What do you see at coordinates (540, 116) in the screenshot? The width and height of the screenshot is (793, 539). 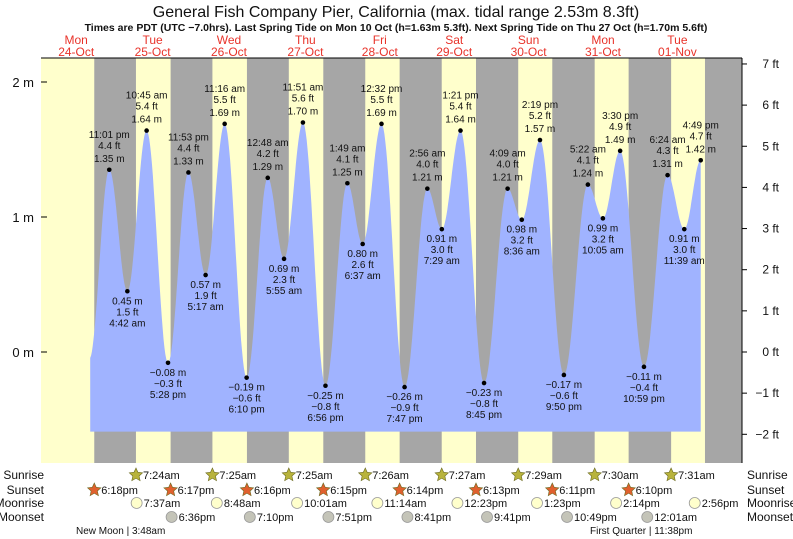 I see `tide-ft-label: 5.2 ft` at bounding box center [540, 116].